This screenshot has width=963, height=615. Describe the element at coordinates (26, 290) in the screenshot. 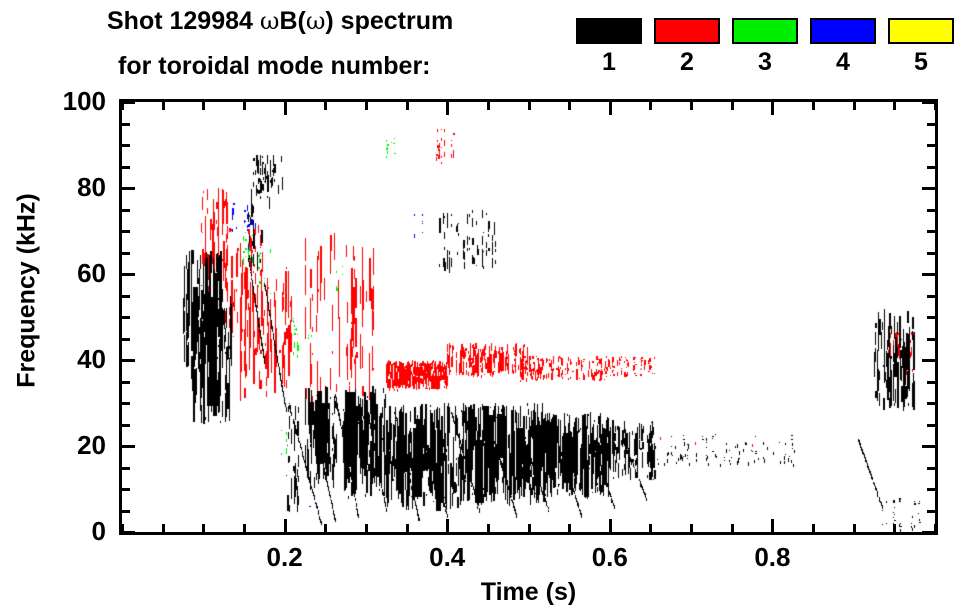

I see `y-axis-title: Frequency (kHz)` at that location.